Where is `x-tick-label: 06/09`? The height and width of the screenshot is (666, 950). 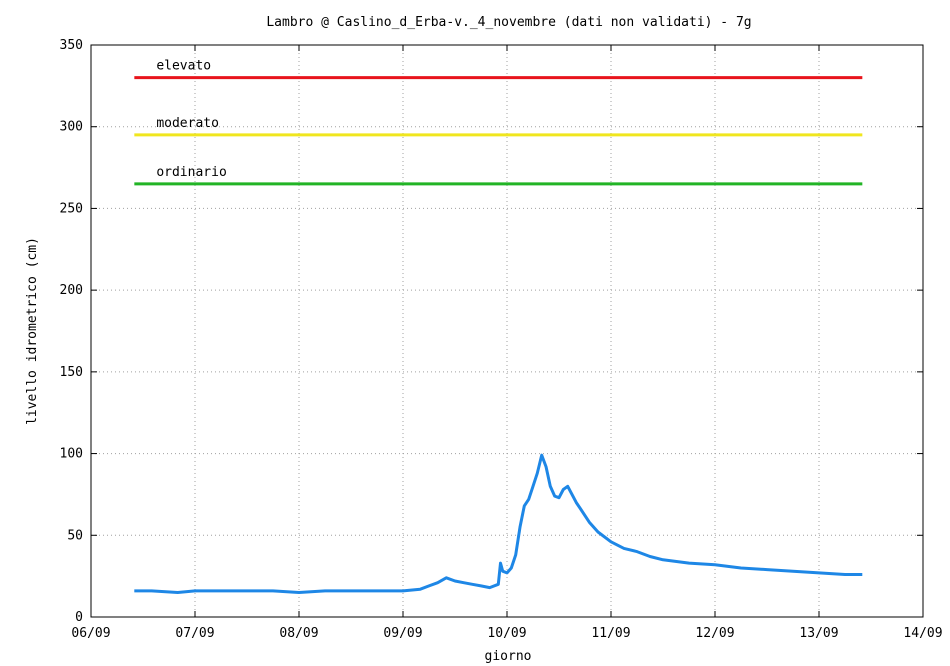
x-tick-label: 06/09 is located at coordinates (90, 633).